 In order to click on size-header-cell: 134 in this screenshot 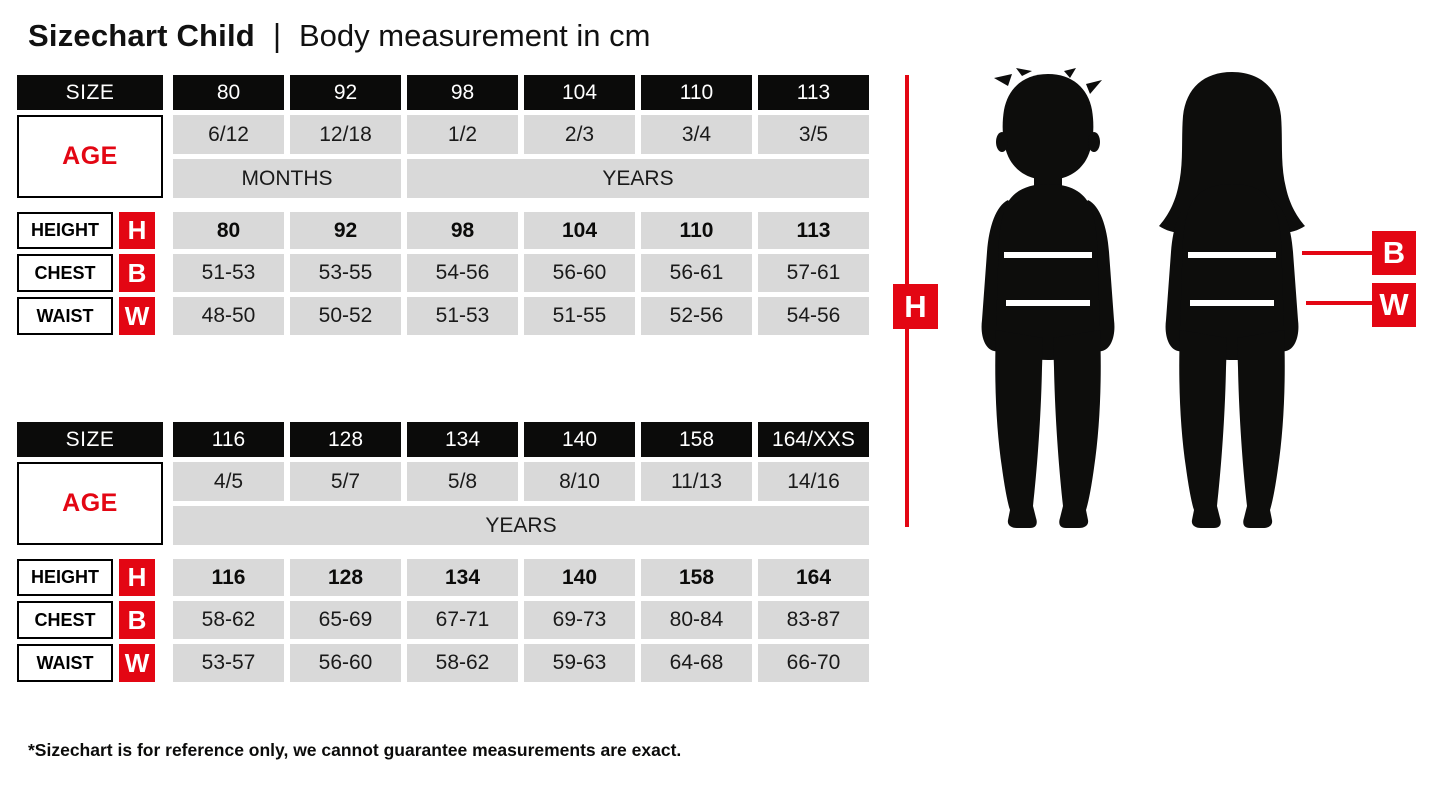, I will do `click(462, 439)`.